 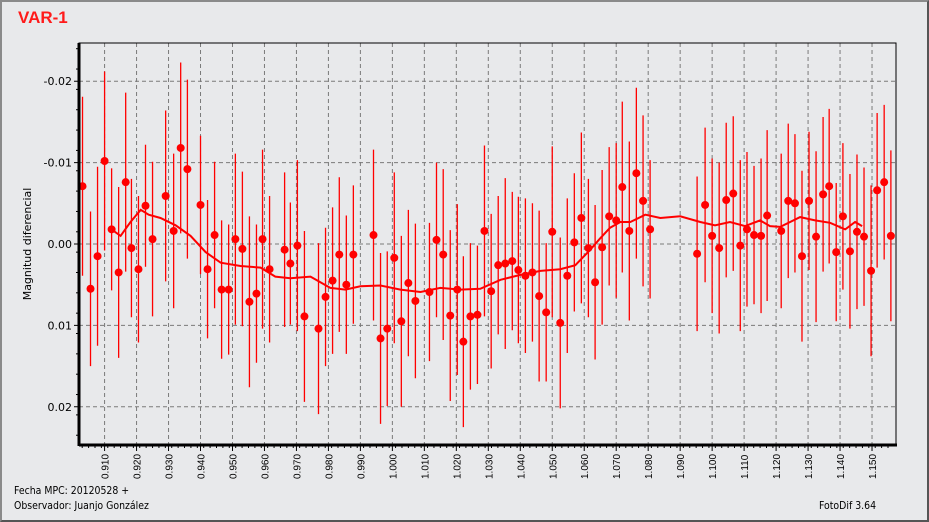 I want to click on x-tick-label: 1.140, so click(x=841, y=466).